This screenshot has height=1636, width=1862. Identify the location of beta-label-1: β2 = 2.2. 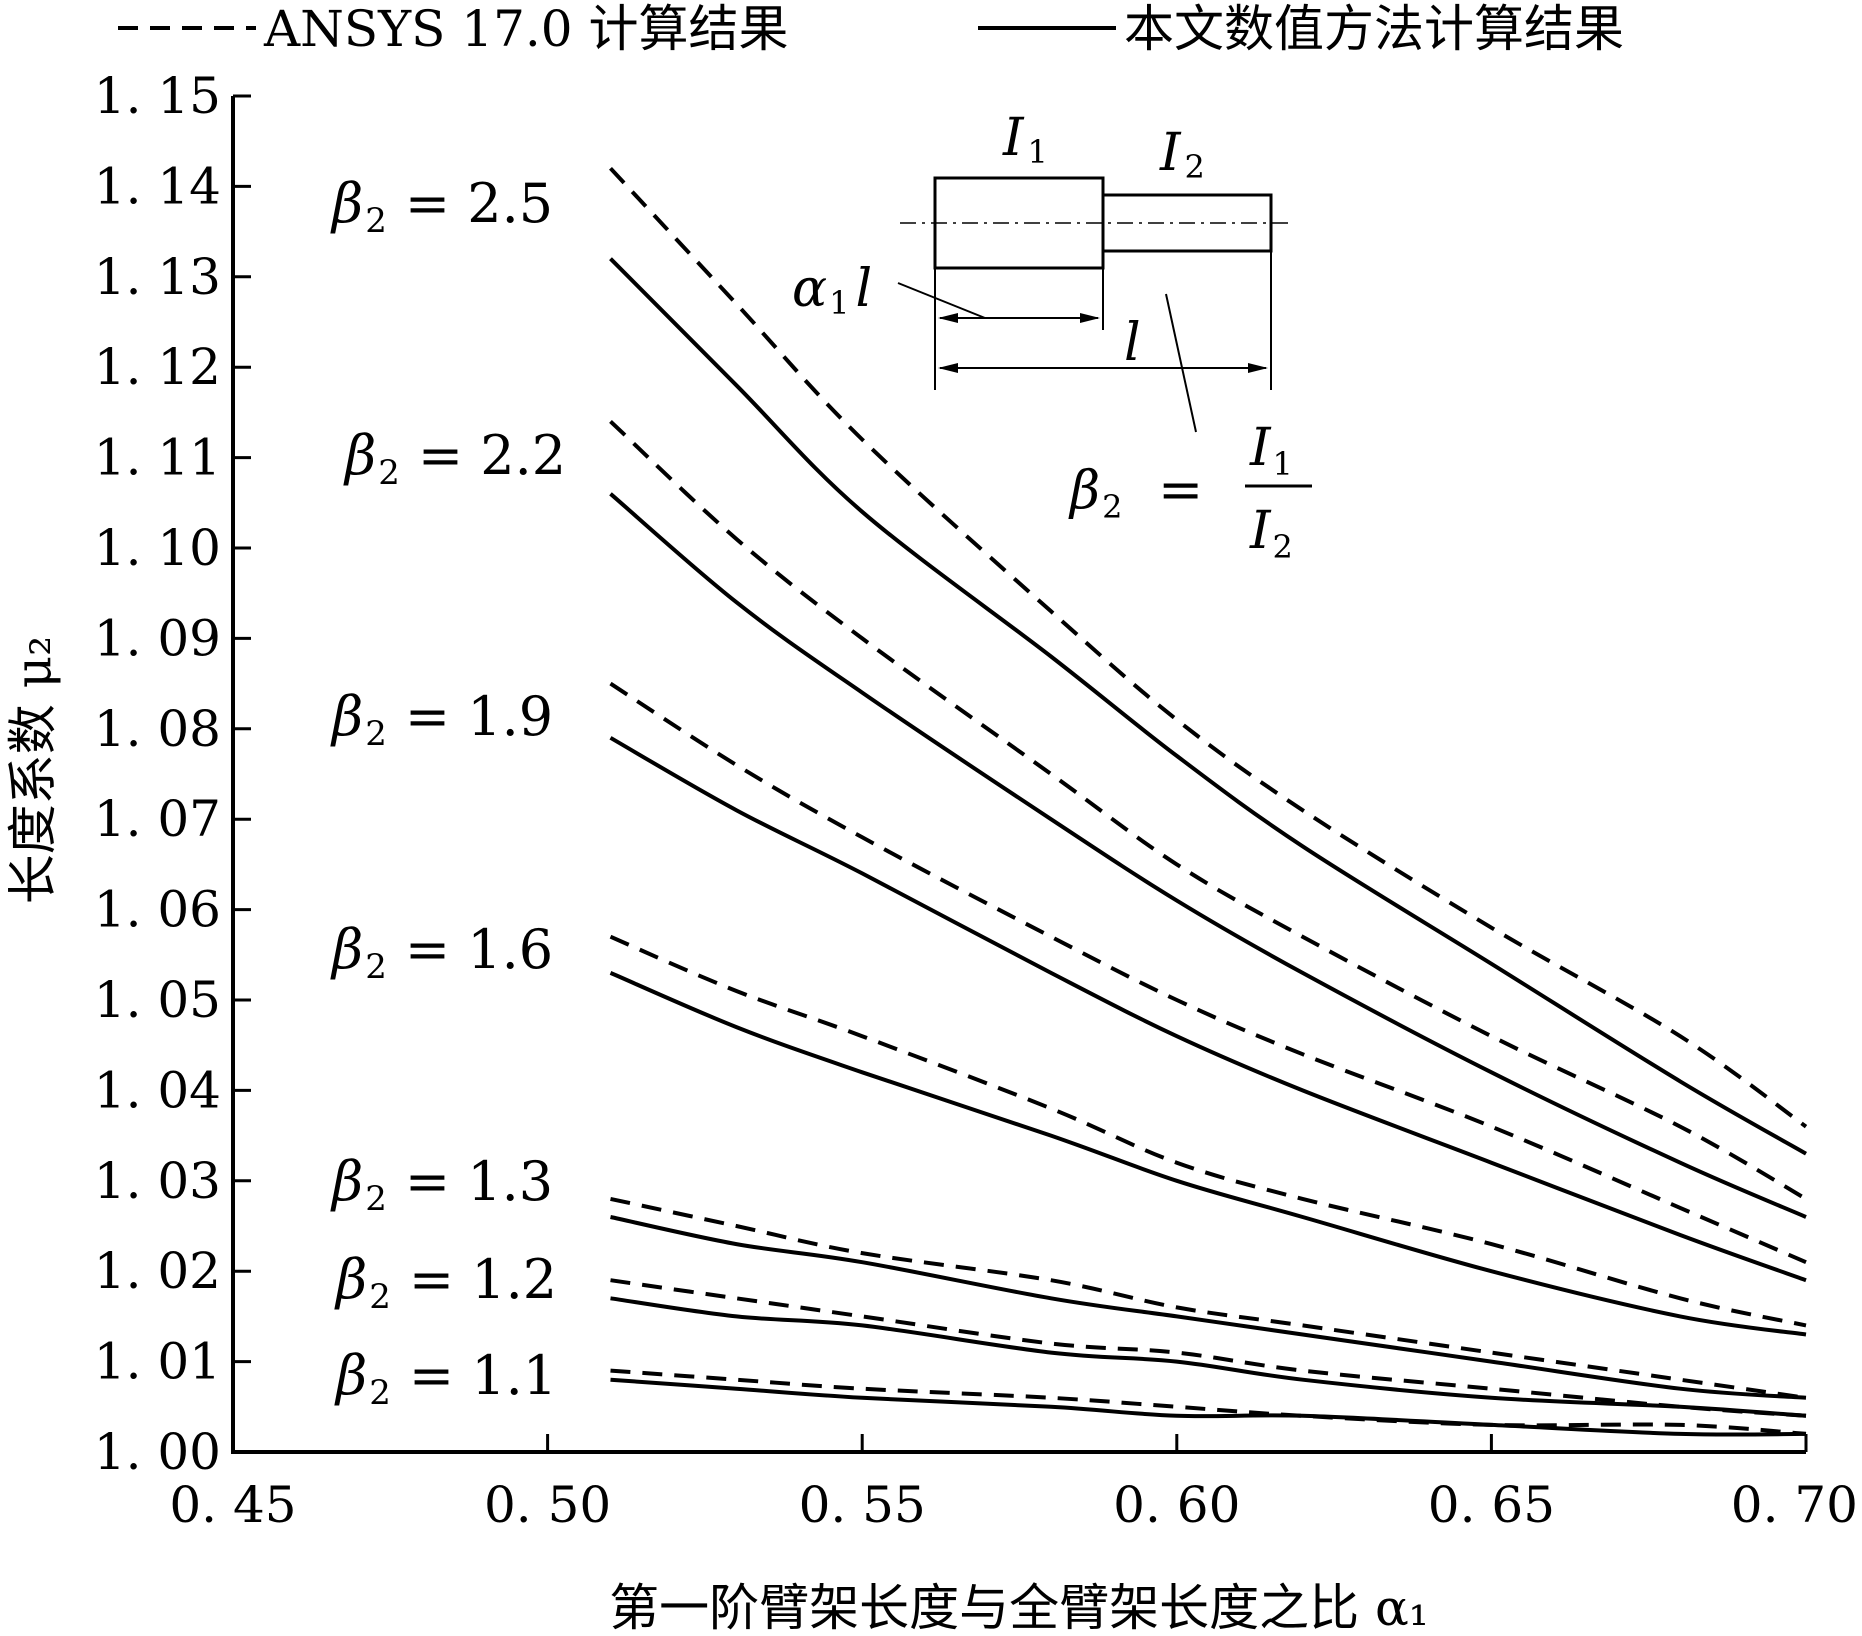
(454, 458).